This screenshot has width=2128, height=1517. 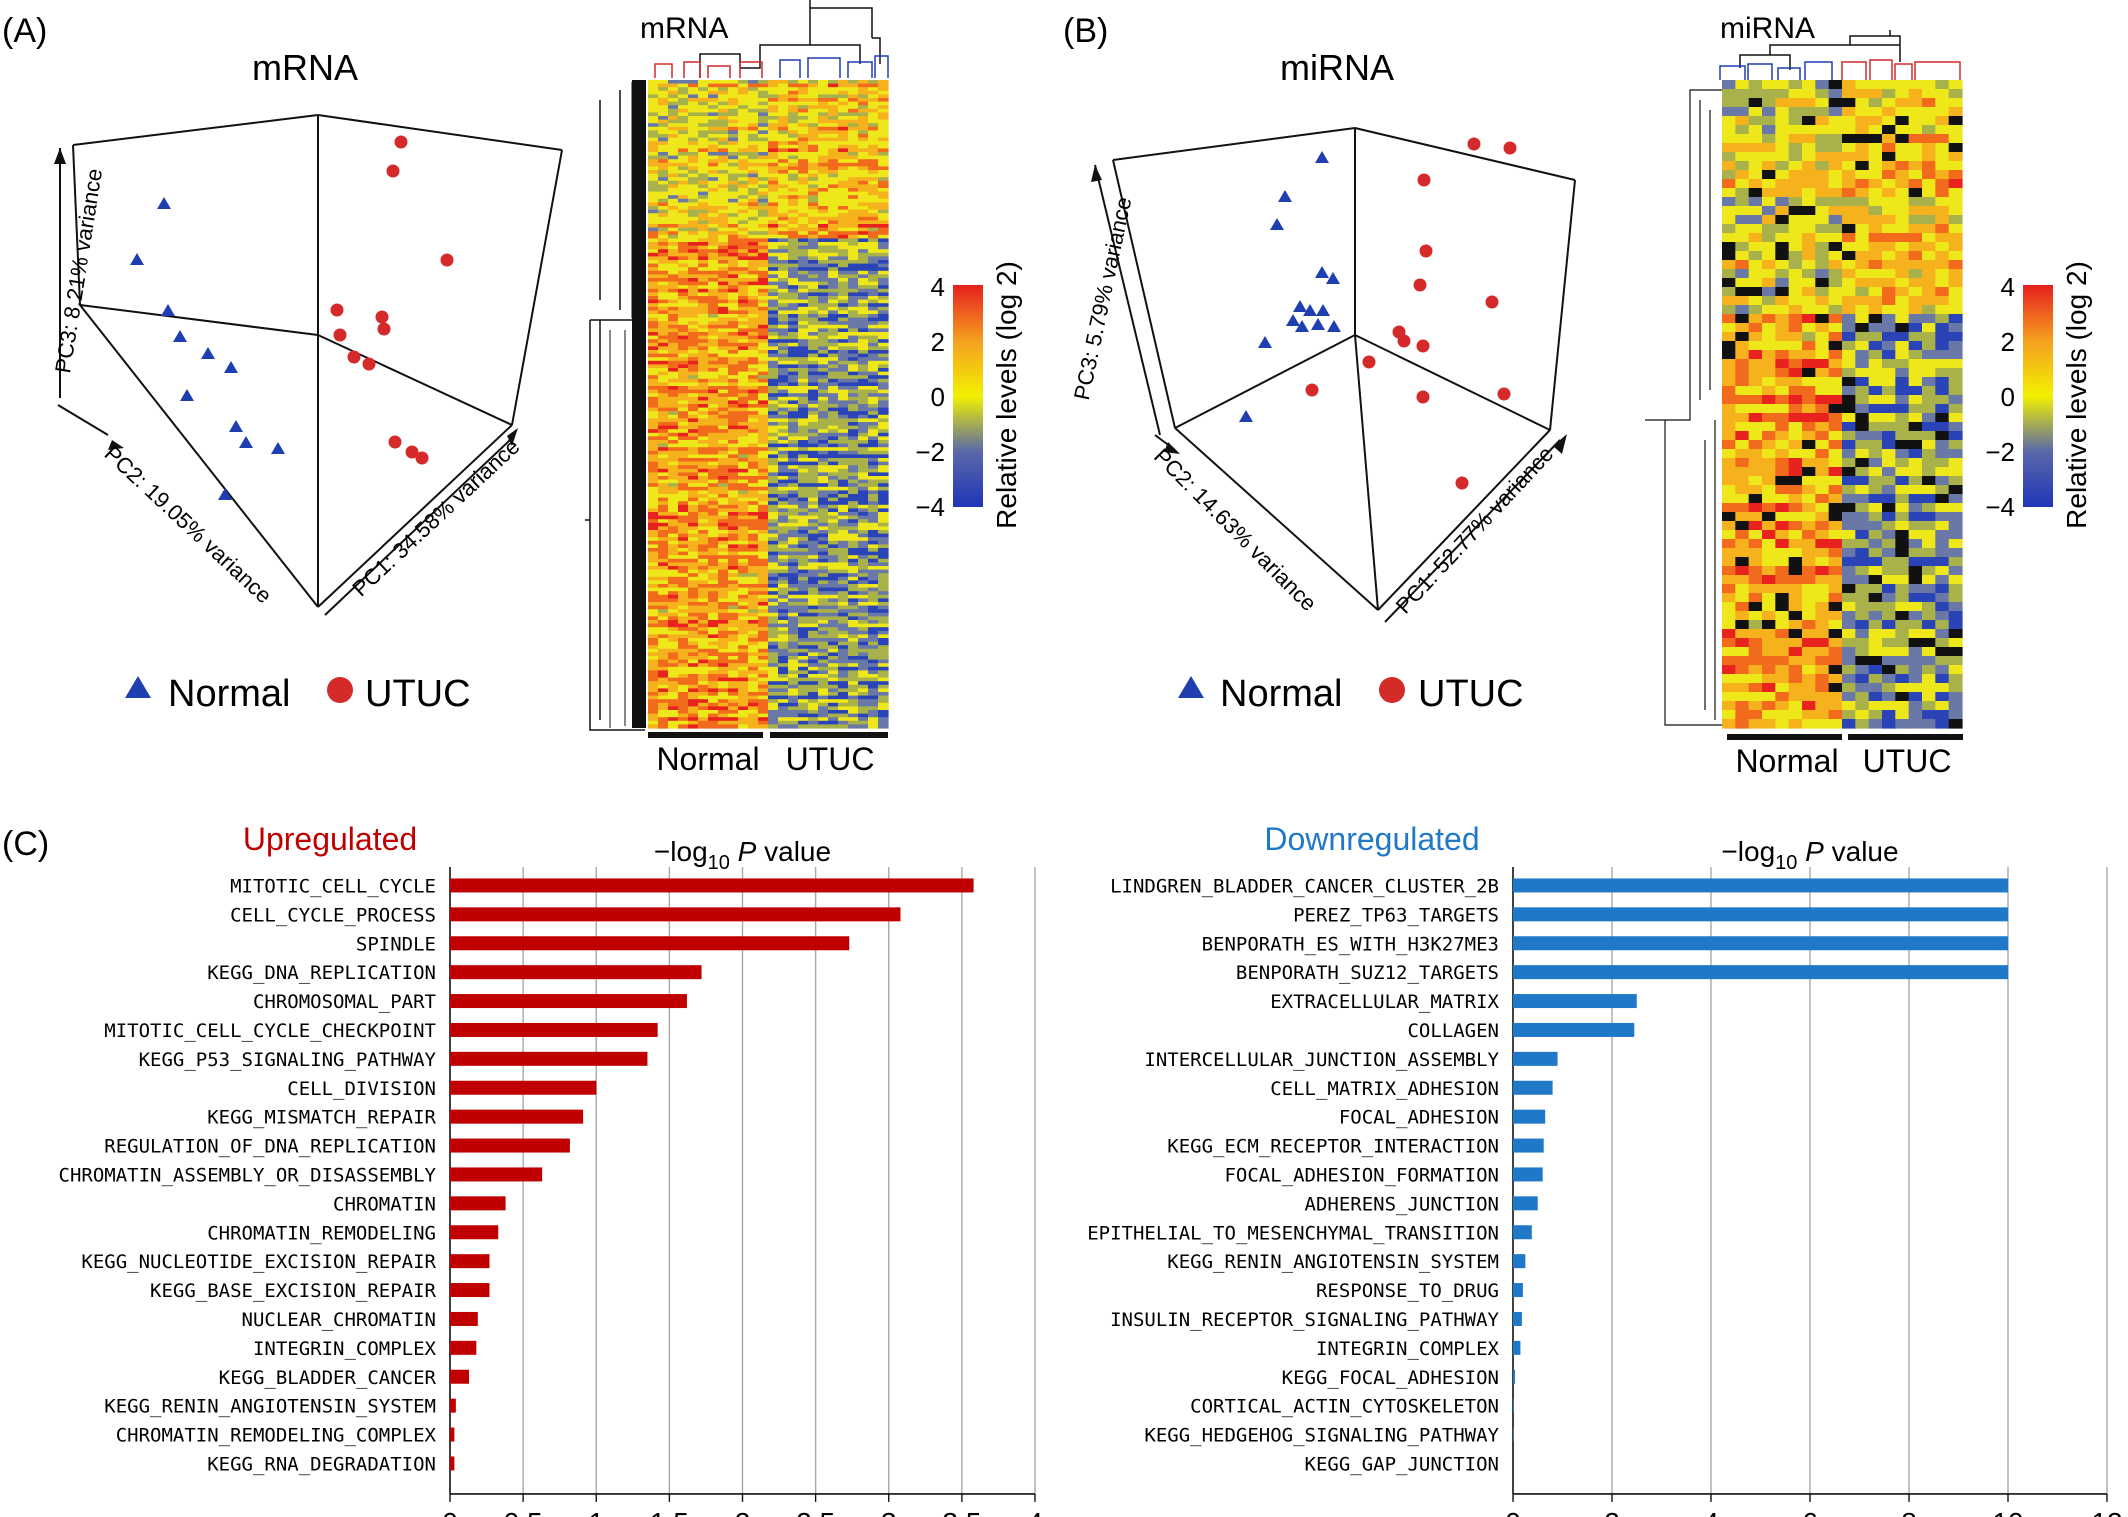 What do you see at coordinates (418, 694) in the screenshot?
I see `legend-a-utuc: UTUC` at bounding box center [418, 694].